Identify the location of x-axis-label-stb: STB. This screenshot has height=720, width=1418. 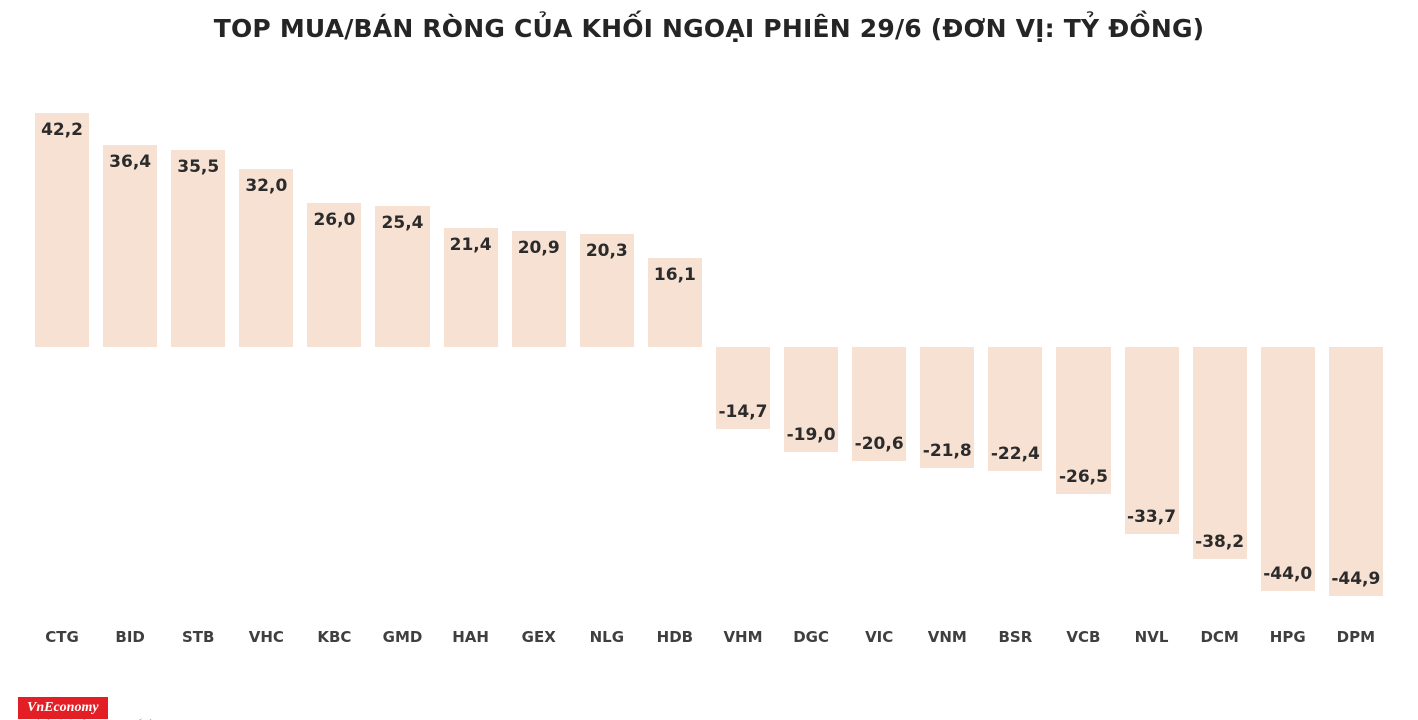
(198, 637).